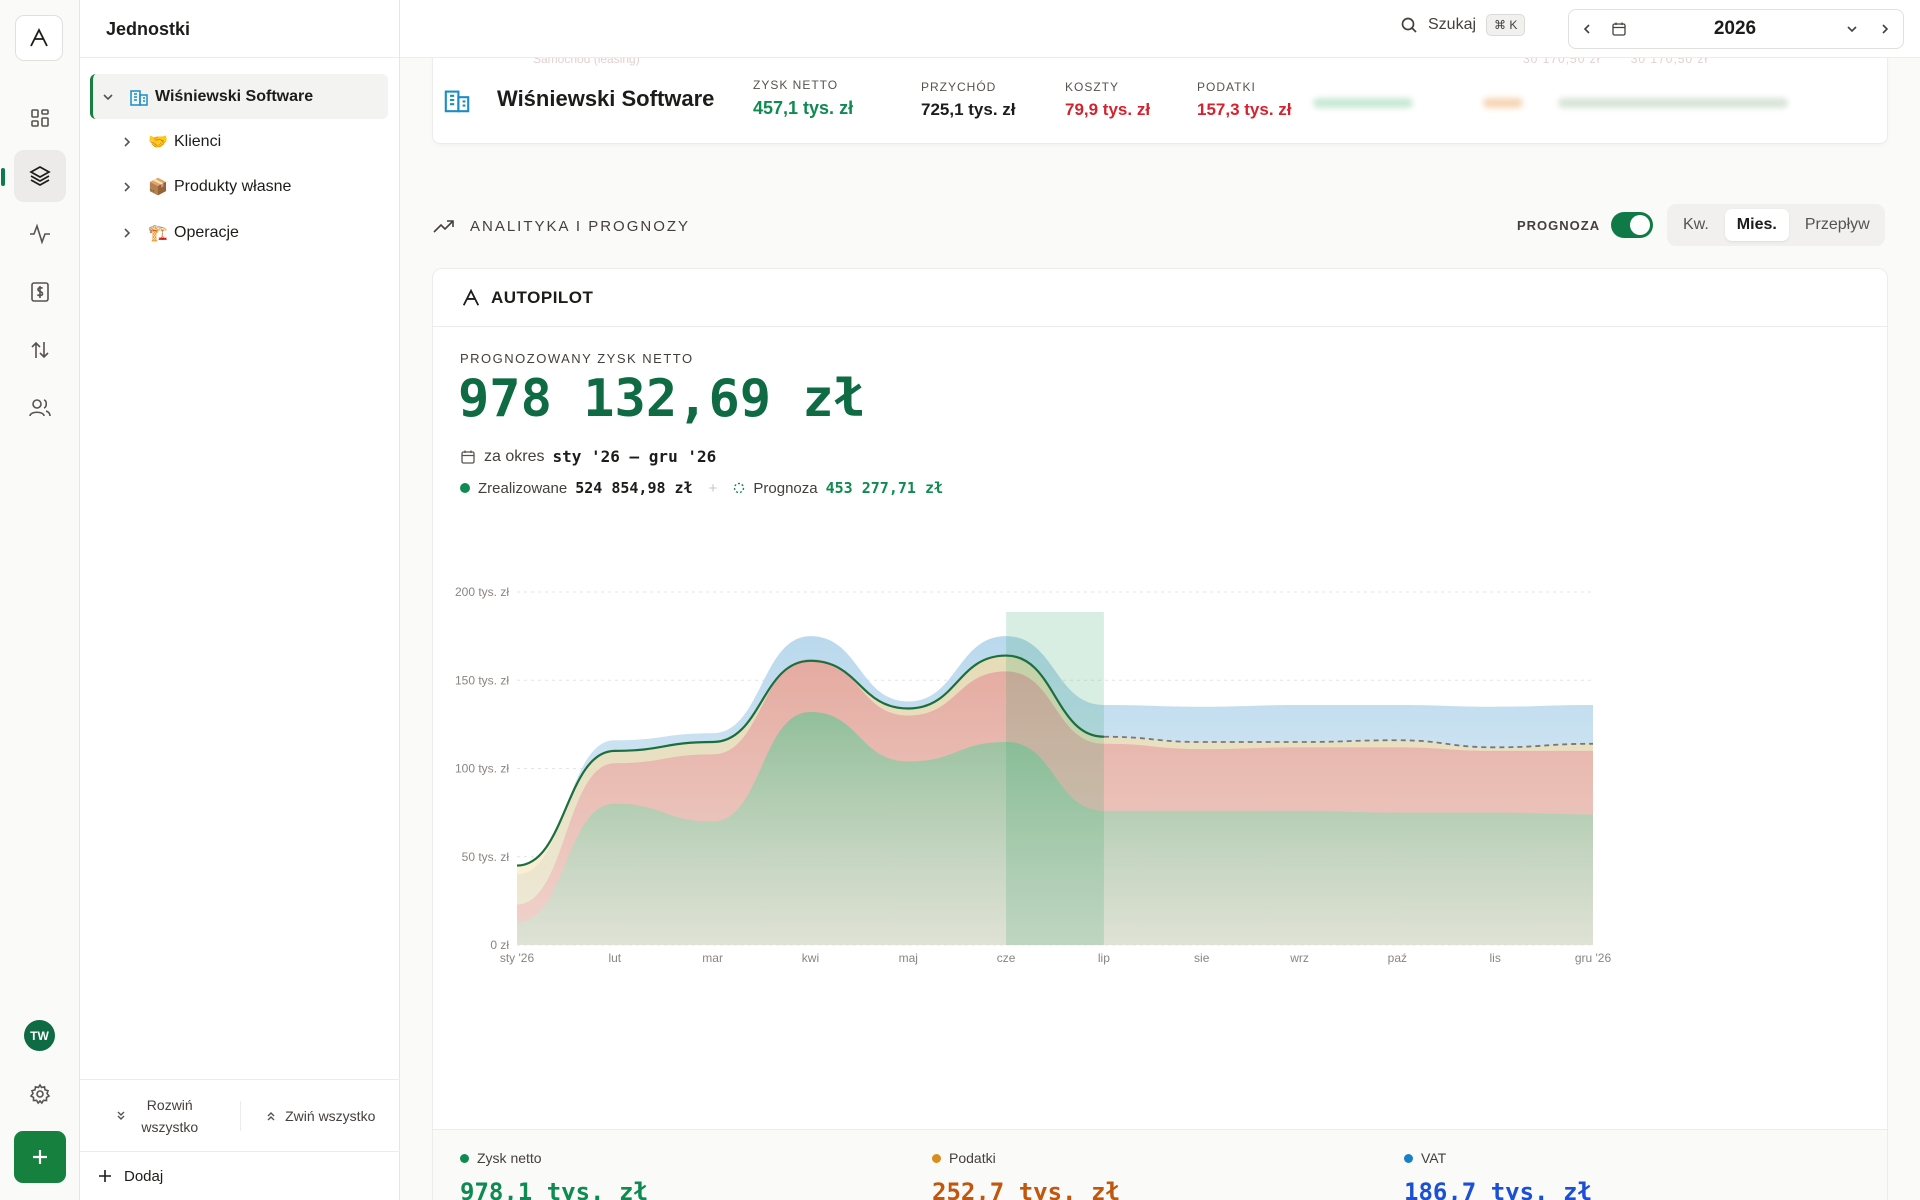 This screenshot has height=1200, width=1920. I want to click on net-profit-area, so click(1055, 828).